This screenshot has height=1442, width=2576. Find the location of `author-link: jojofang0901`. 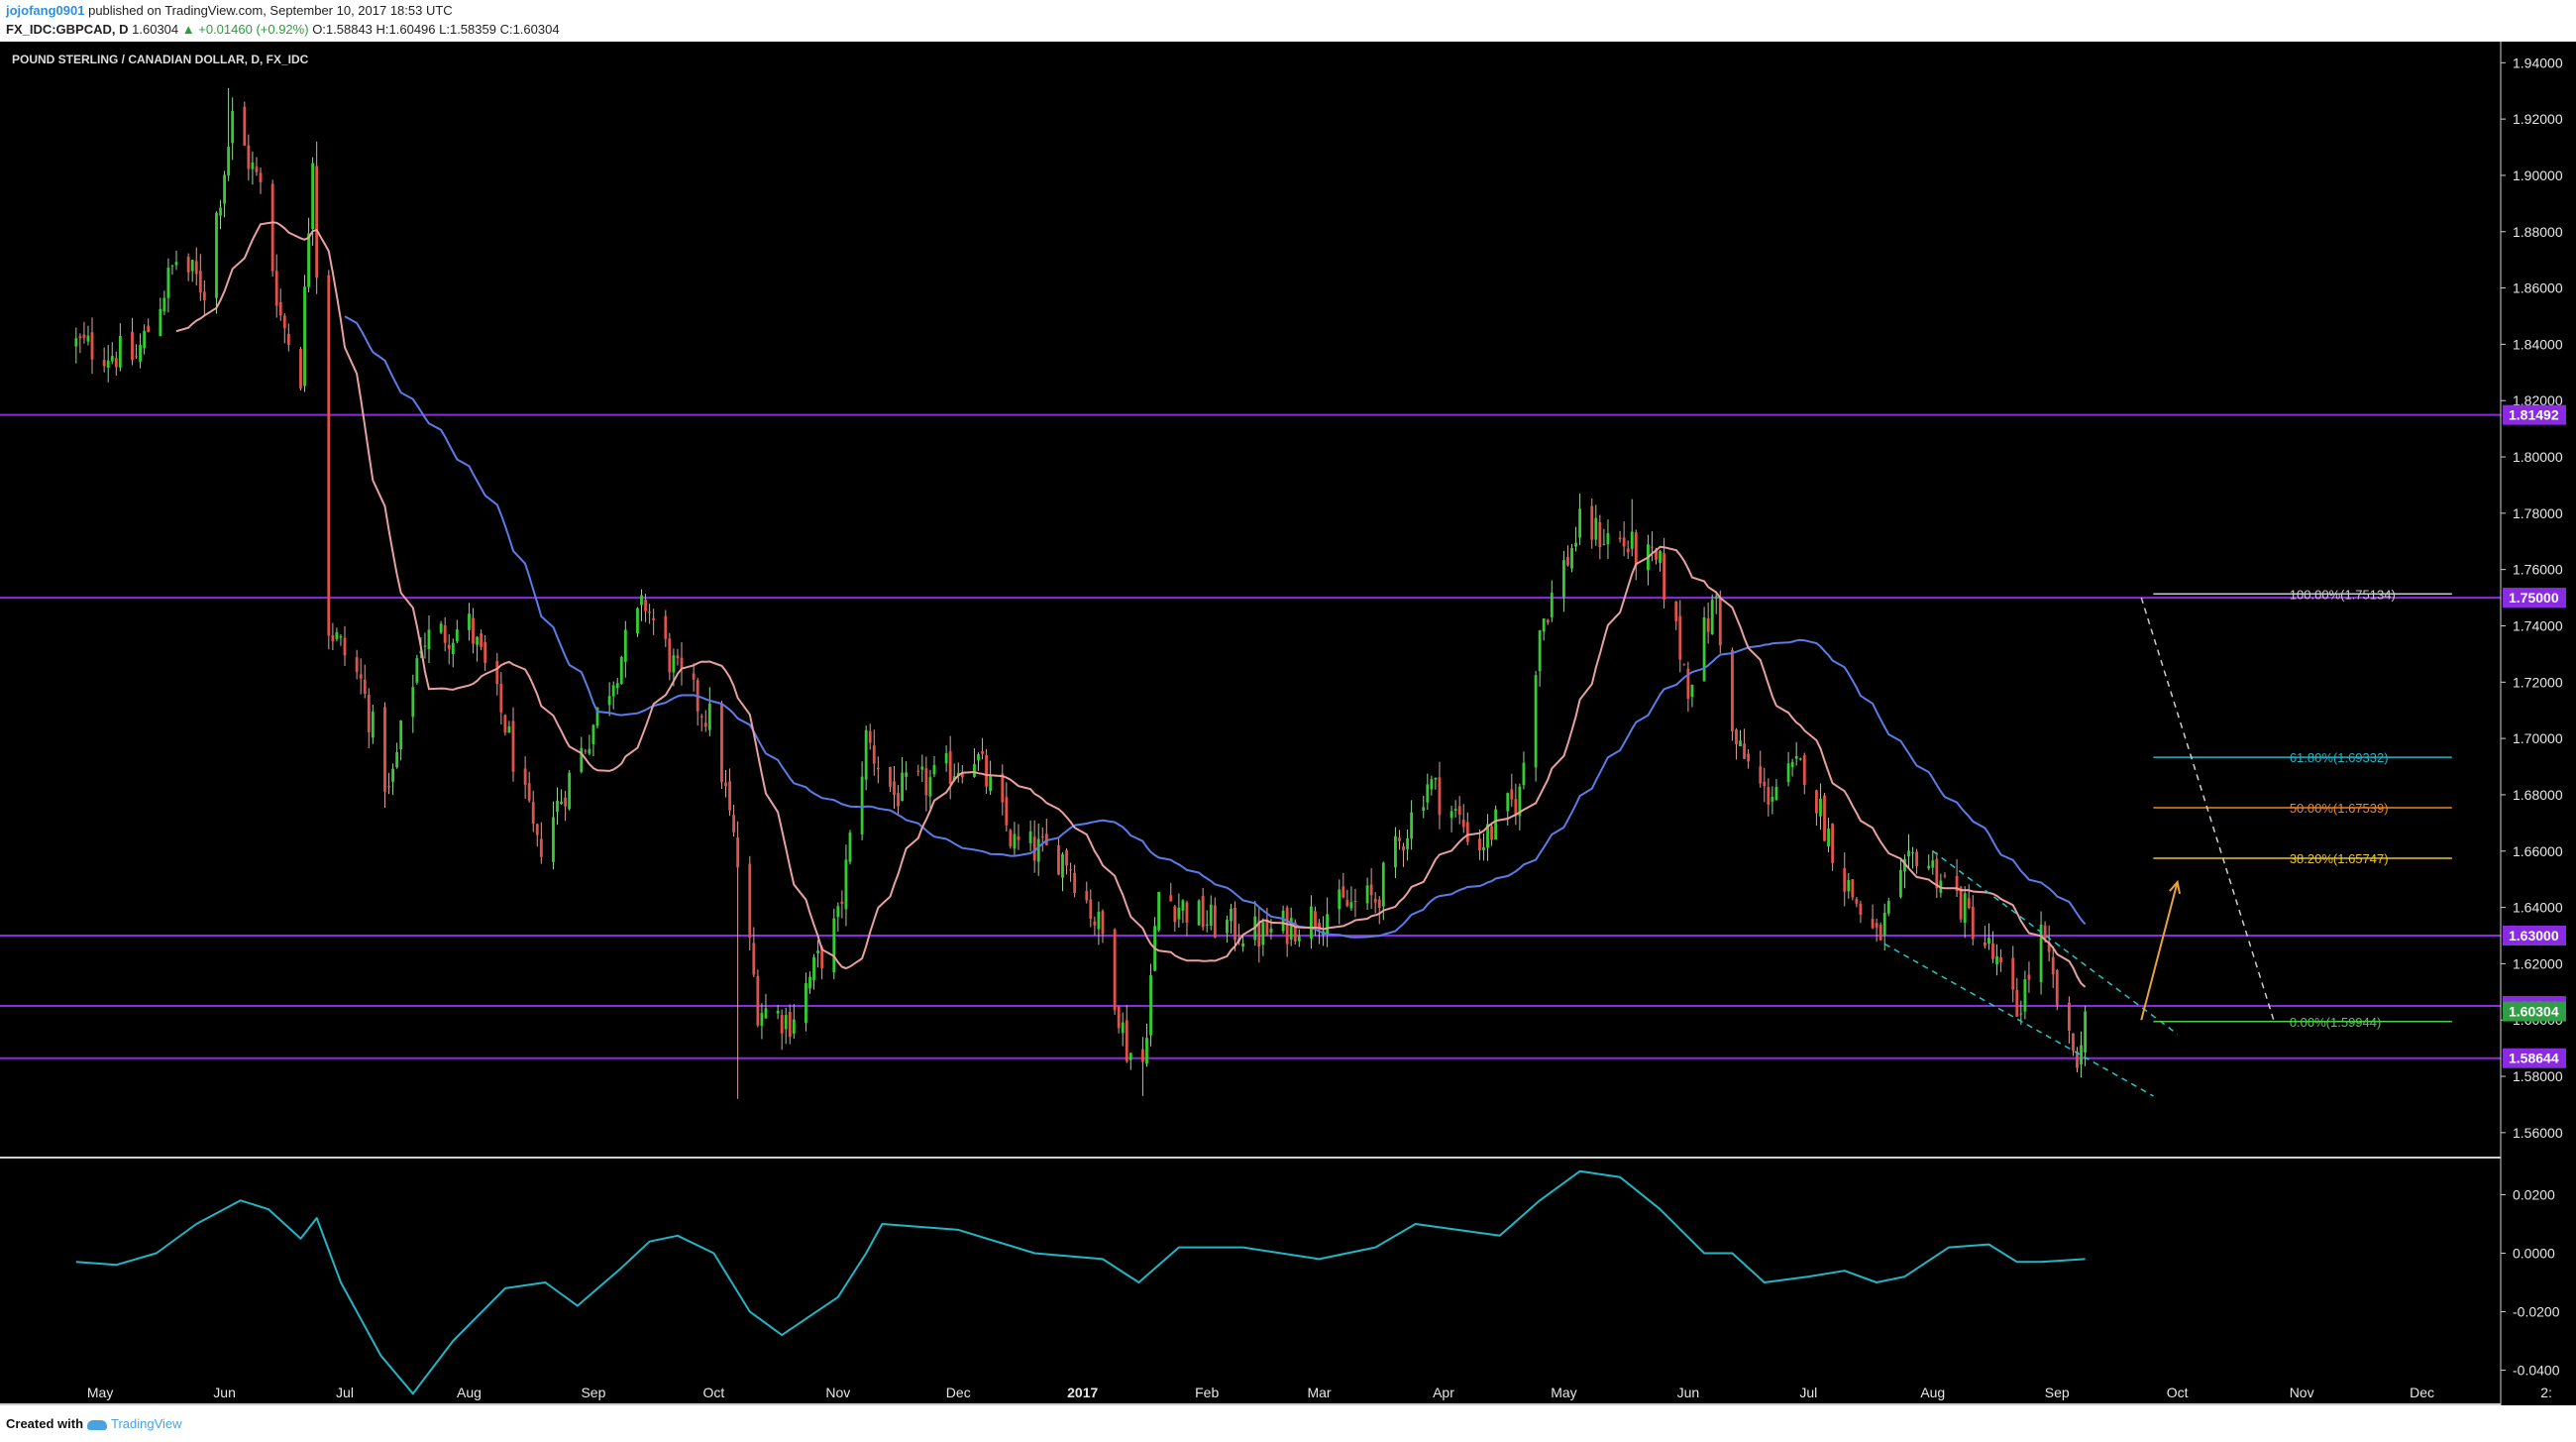

author-link: jojofang0901 is located at coordinates (45, 10).